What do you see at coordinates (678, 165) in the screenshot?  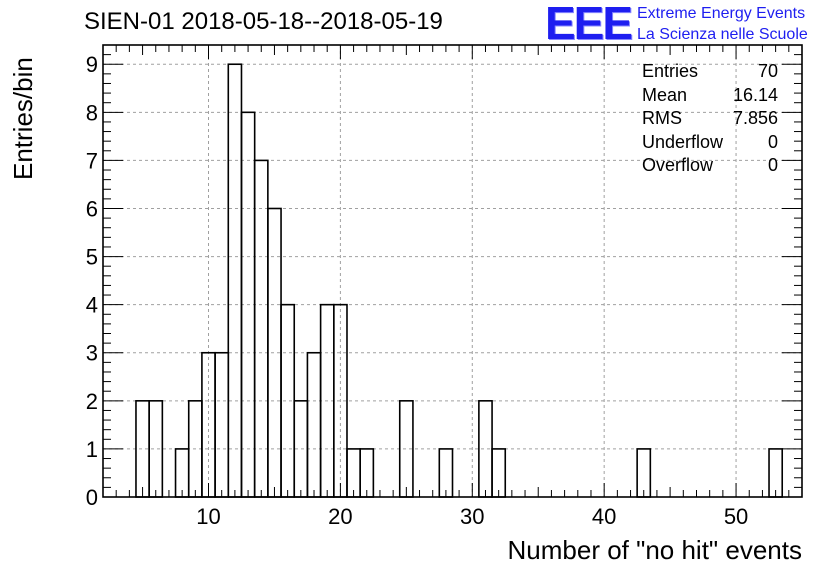 I see `stats-overflow-label: Overflow` at bounding box center [678, 165].